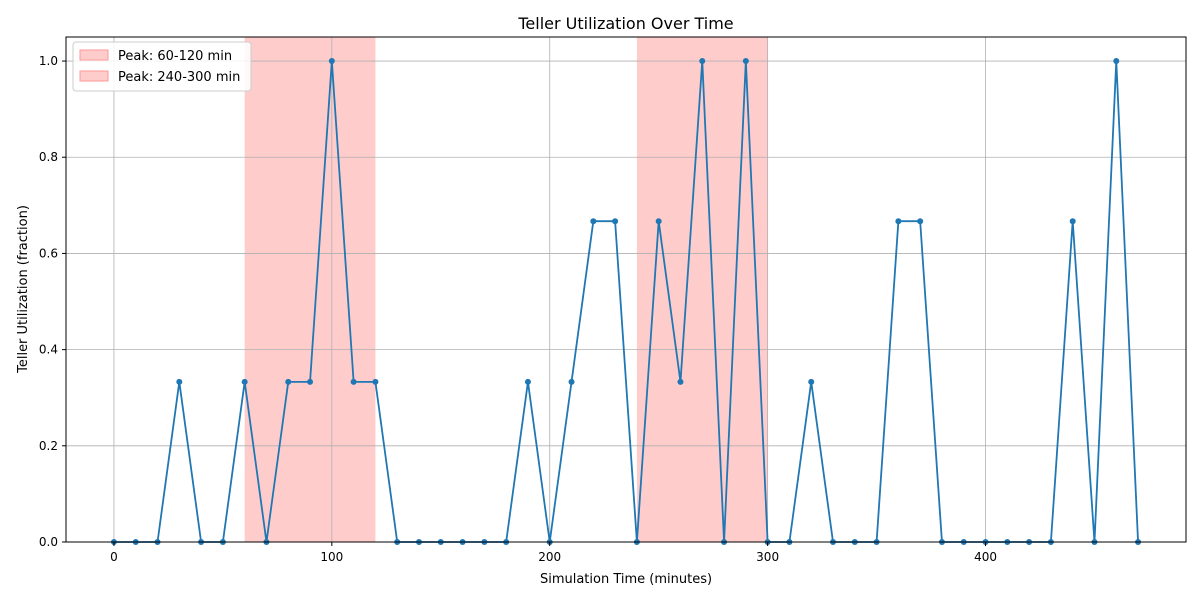 Image resolution: width=1200 pixels, height=604 pixels. I want to click on y-tick-label: 0.8, so click(48, 157).